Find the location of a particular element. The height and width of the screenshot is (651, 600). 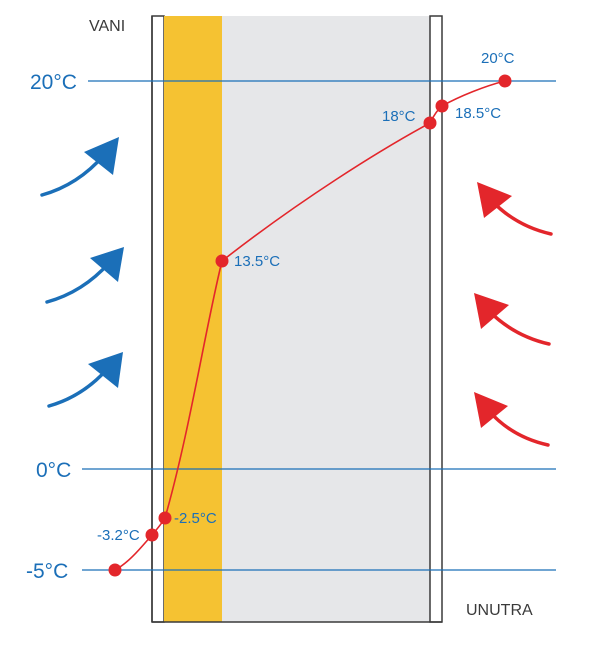

inside-label: UNUTRA is located at coordinates (499, 610).